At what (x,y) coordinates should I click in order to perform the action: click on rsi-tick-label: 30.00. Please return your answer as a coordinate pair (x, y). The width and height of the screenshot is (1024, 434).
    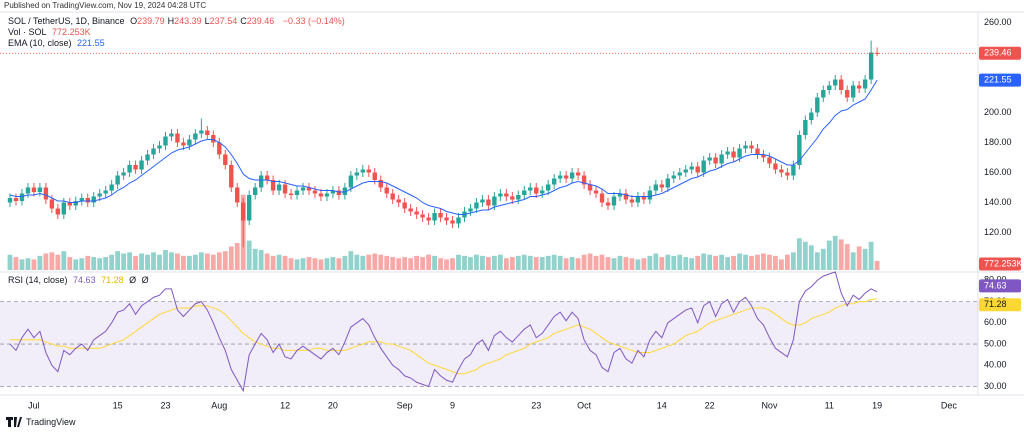
    Looking at the image, I should click on (995, 386).